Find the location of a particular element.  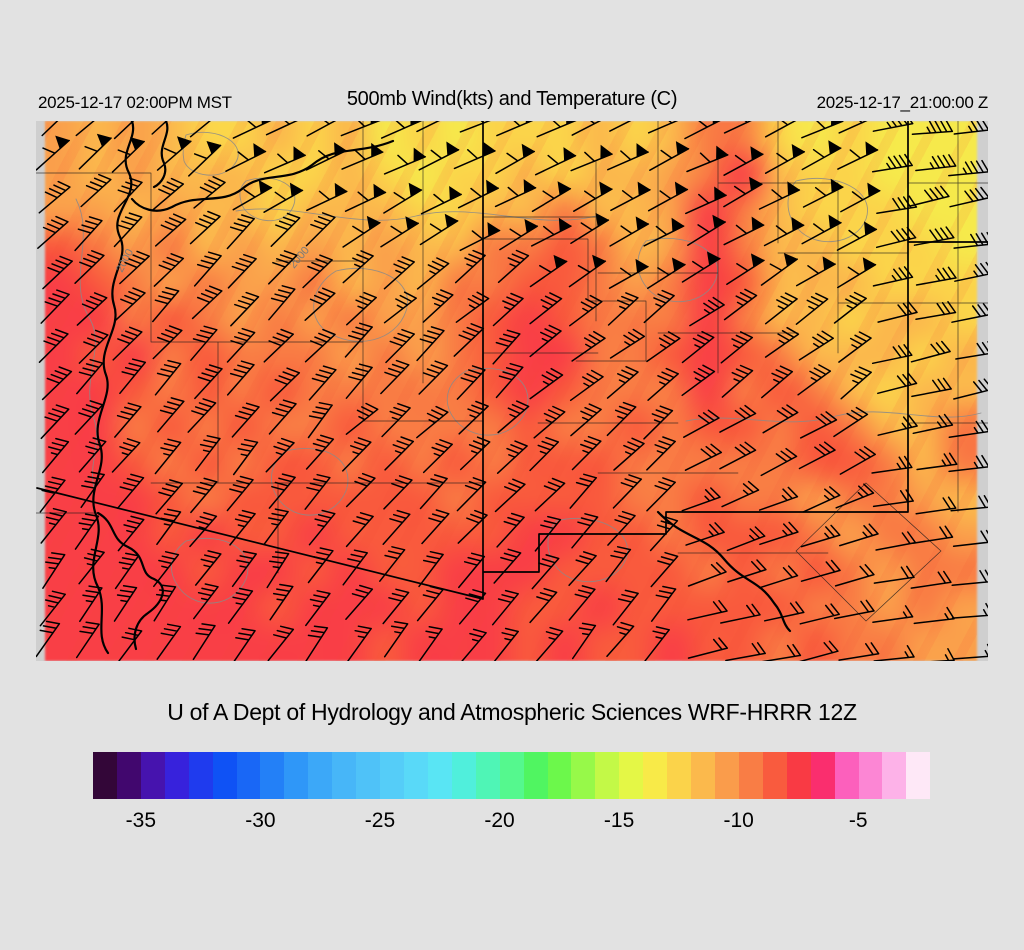

colorbar-tick-label: -5 is located at coordinates (858, 820).